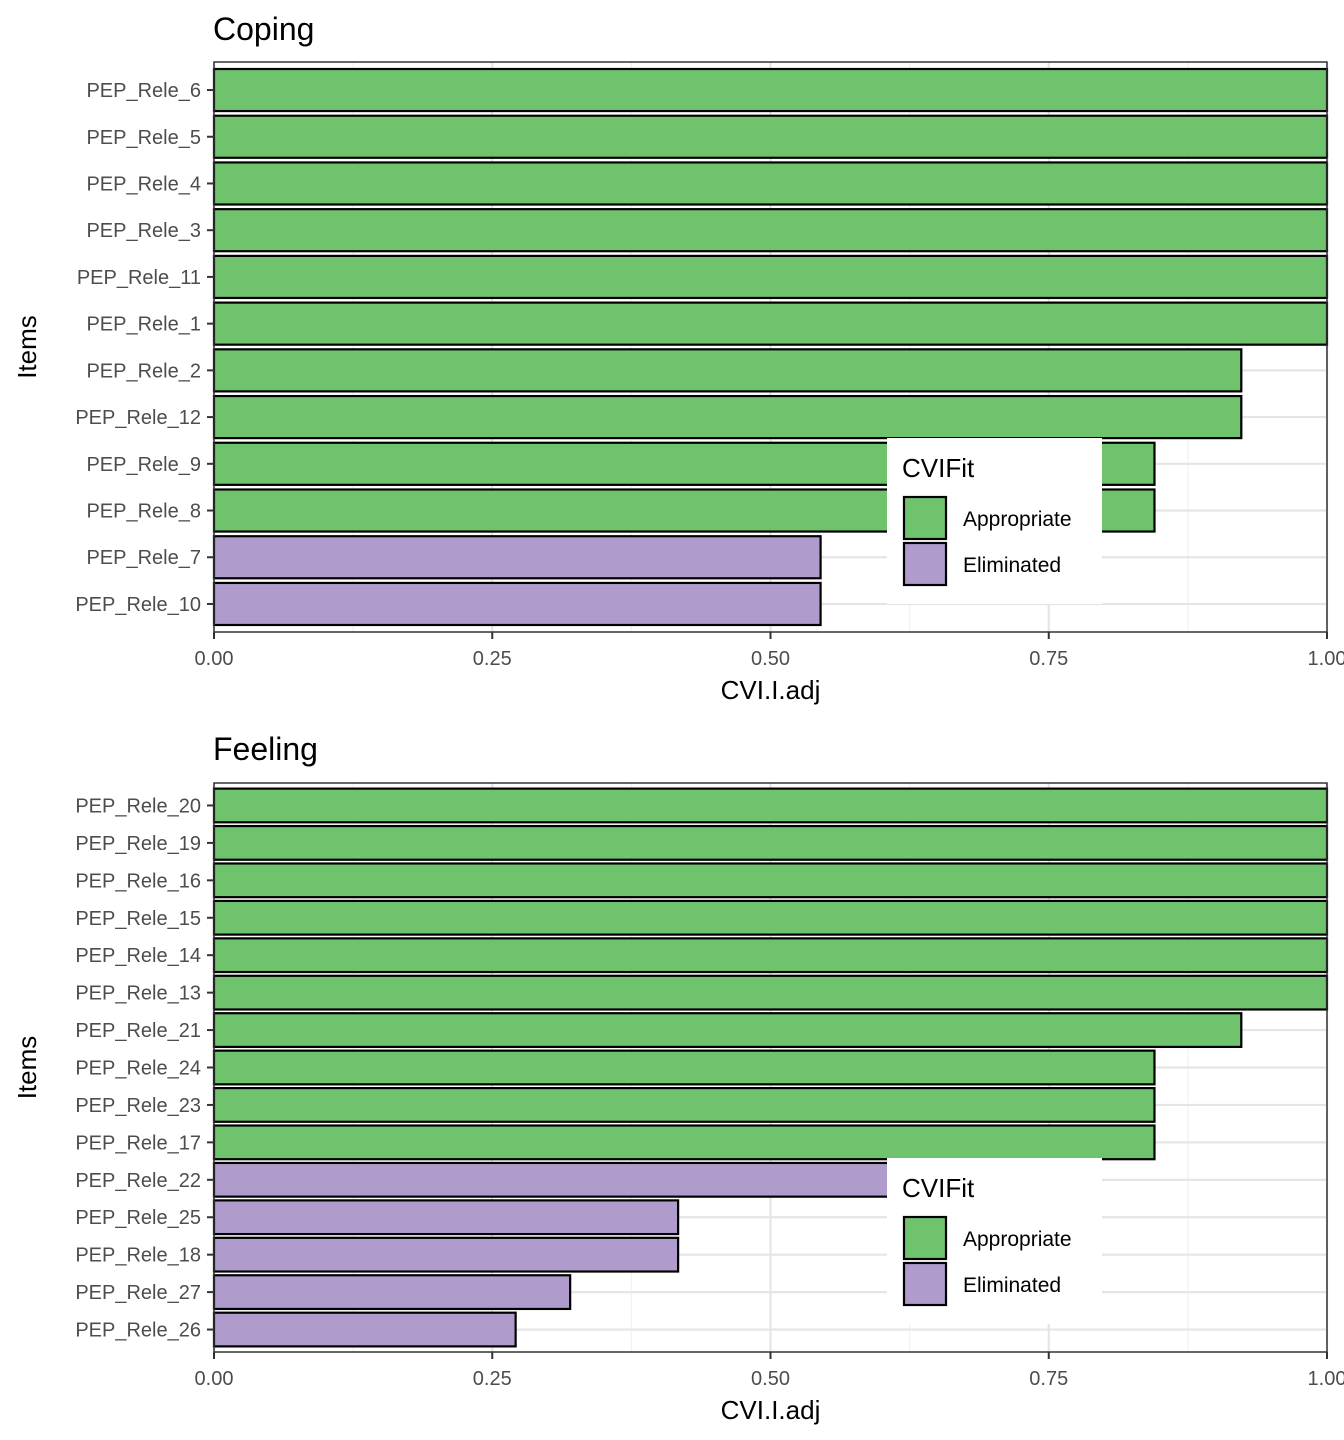 The height and width of the screenshot is (1440, 1344). I want to click on y-tick-label: PEP_Rele_8, so click(143, 512).